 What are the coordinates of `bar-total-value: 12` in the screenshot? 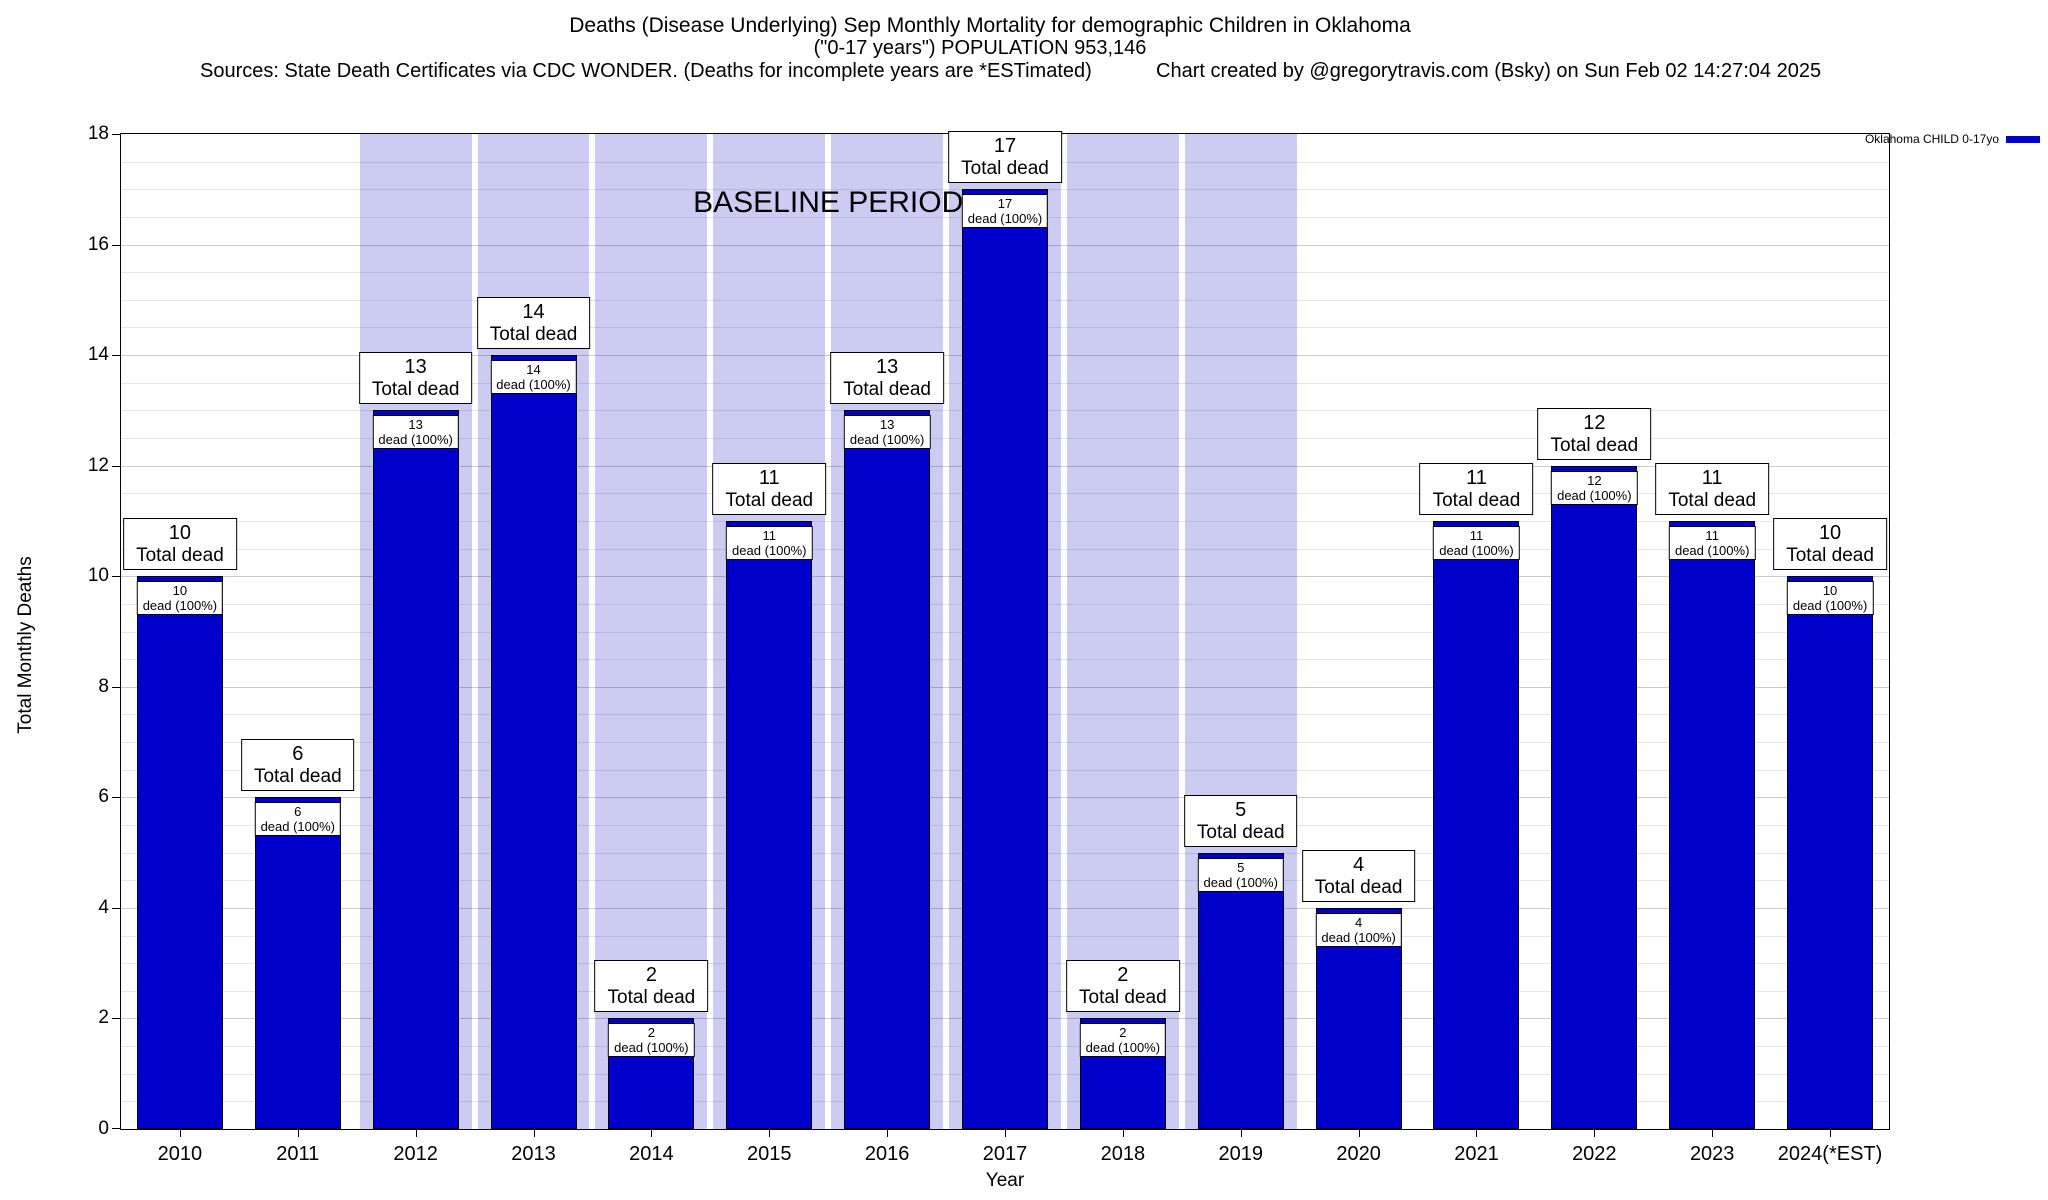 It's located at (1594, 422).